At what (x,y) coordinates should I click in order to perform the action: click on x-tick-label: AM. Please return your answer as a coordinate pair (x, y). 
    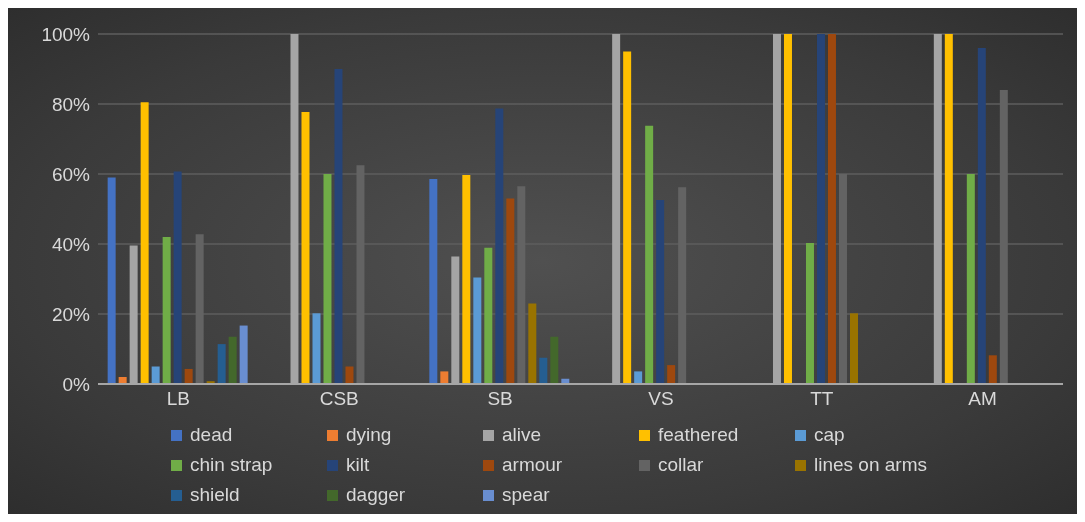
    Looking at the image, I should click on (982, 399).